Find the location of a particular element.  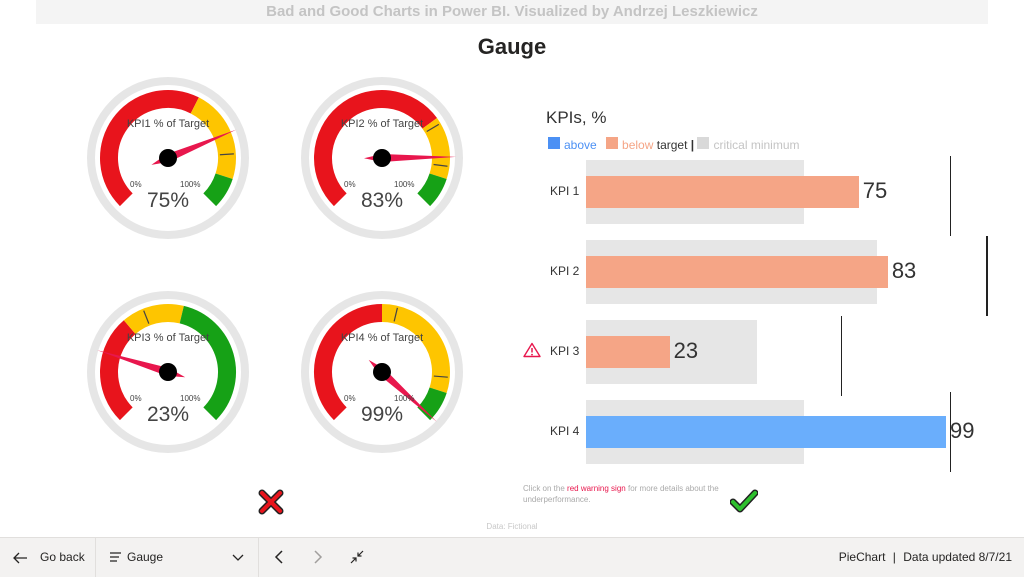

kpi-row: KPI 1 75 is located at coordinates (760, 196).